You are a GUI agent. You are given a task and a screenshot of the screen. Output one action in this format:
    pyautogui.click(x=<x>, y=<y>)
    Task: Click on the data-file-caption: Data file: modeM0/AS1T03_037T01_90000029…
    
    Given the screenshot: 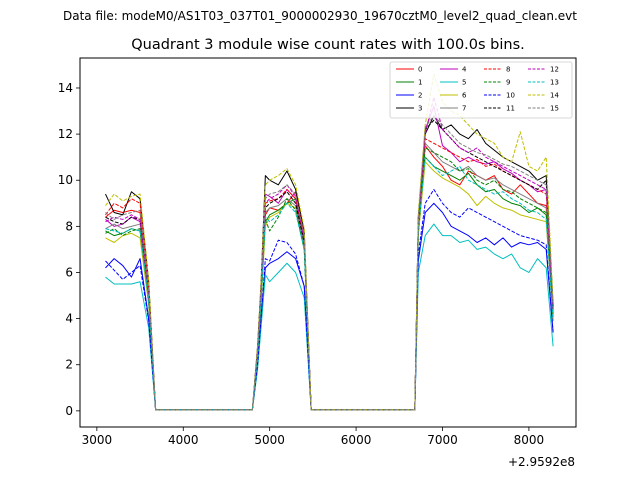 What is the action you would take?
    pyautogui.click(x=320, y=16)
    